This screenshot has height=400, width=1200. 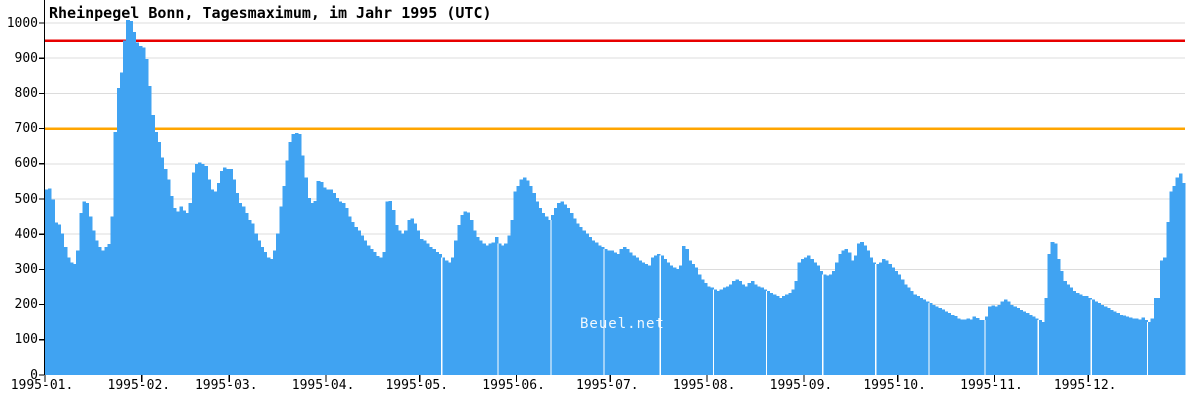 What do you see at coordinates (26, 340) in the screenshot?
I see `y-axis-tick-label: 100` at bounding box center [26, 340].